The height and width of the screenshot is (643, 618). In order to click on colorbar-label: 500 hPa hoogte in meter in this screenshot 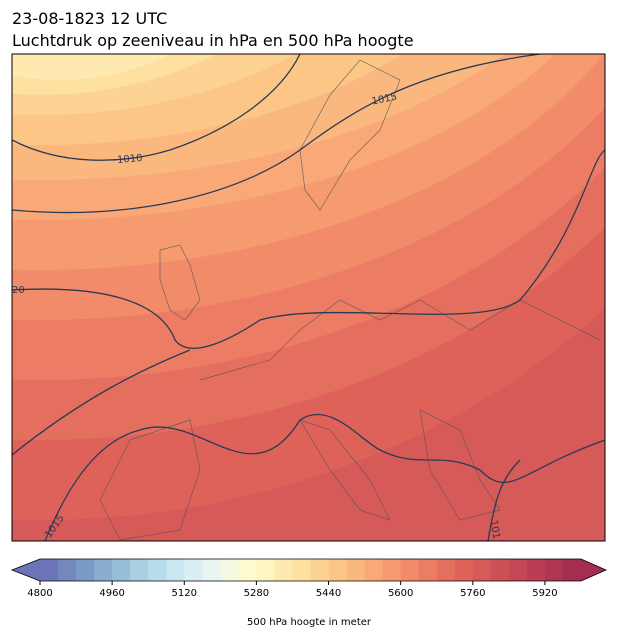, I will do `click(309, 622)`.